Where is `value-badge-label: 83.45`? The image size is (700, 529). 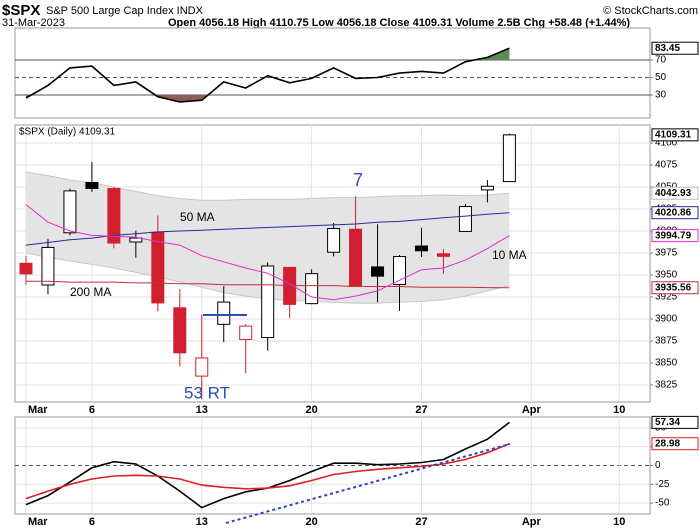
value-badge-label: 83.45 is located at coordinates (667, 48).